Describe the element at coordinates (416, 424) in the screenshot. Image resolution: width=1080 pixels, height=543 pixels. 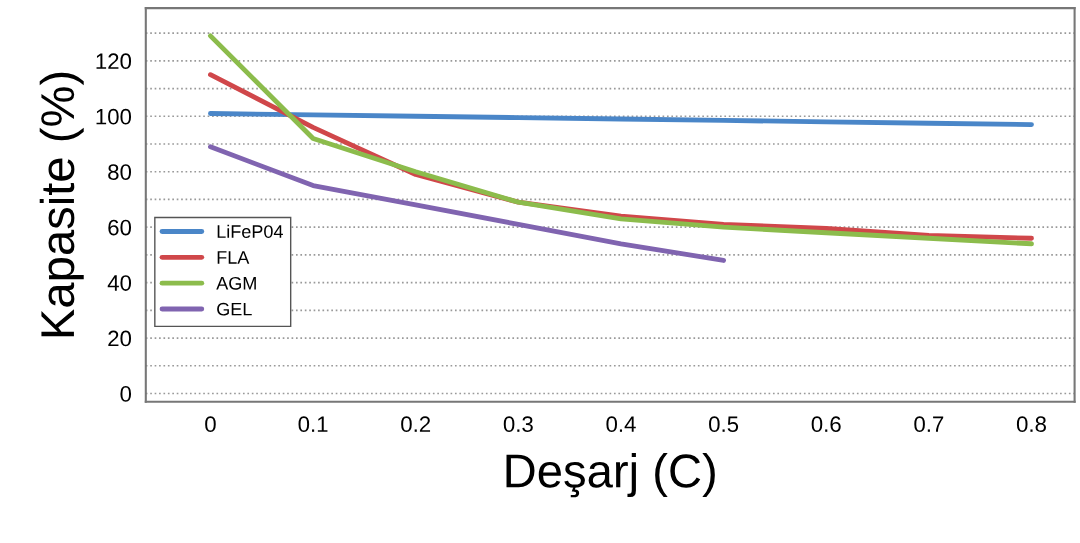
I see `x-tick-label: 0.2` at that location.